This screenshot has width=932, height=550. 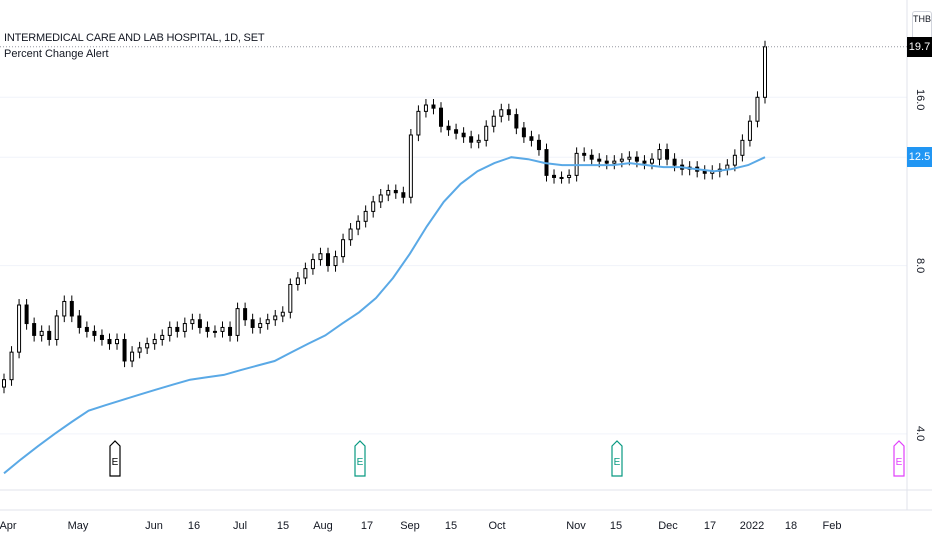 I want to click on x-tick-label: Dec, so click(x=668, y=526).